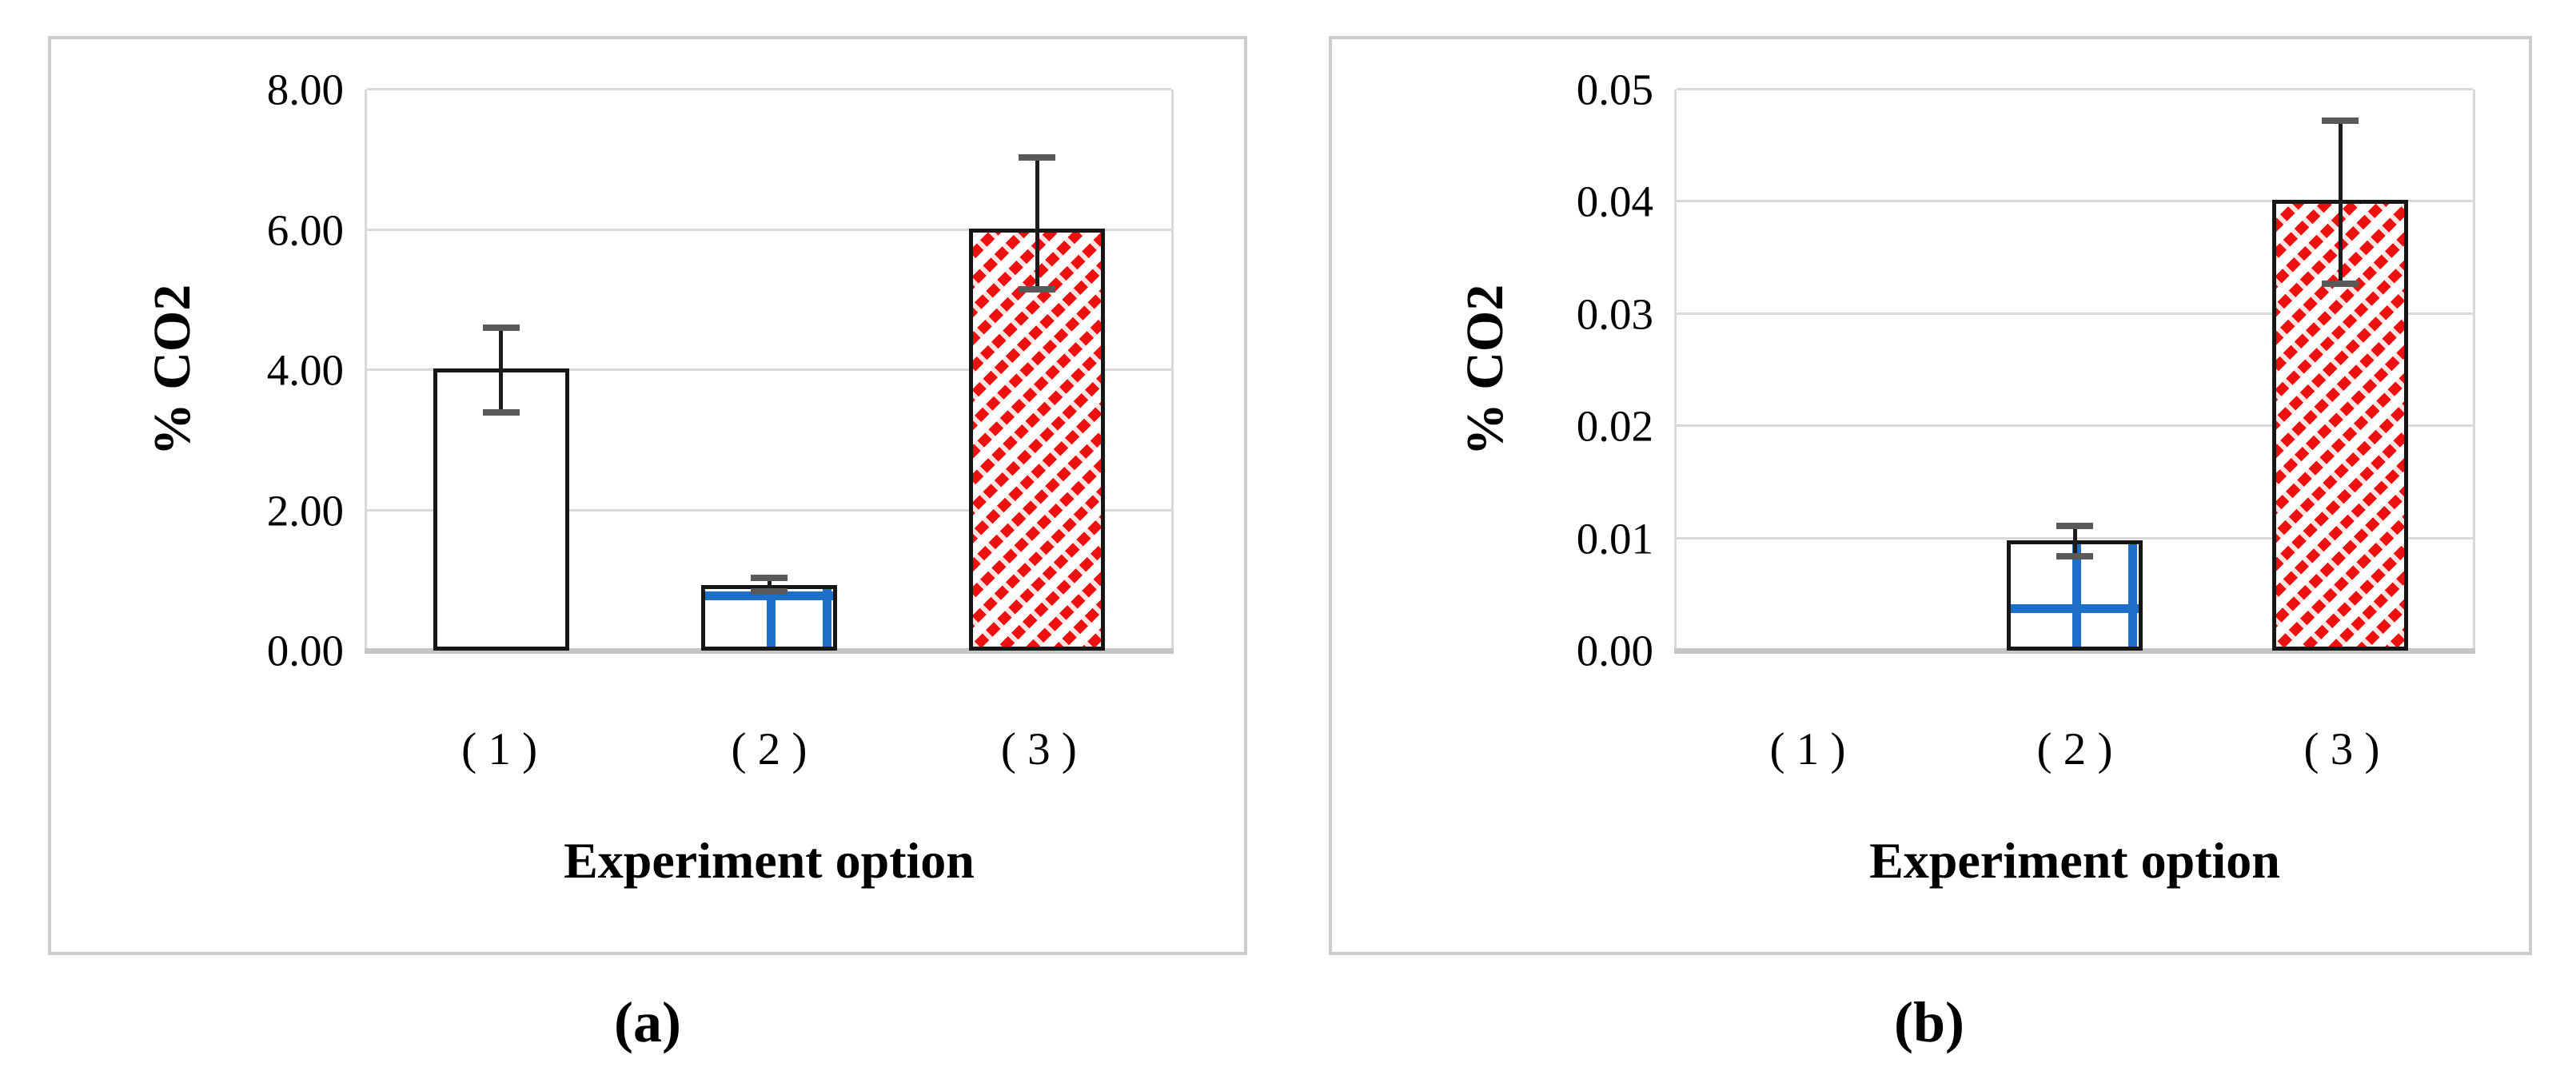 The height and width of the screenshot is (1079, 2576). What do you see at coordinates (305, 89) in the screenshot?
I see `y-tick-label: 8.00` at bounding box center [305, 89].